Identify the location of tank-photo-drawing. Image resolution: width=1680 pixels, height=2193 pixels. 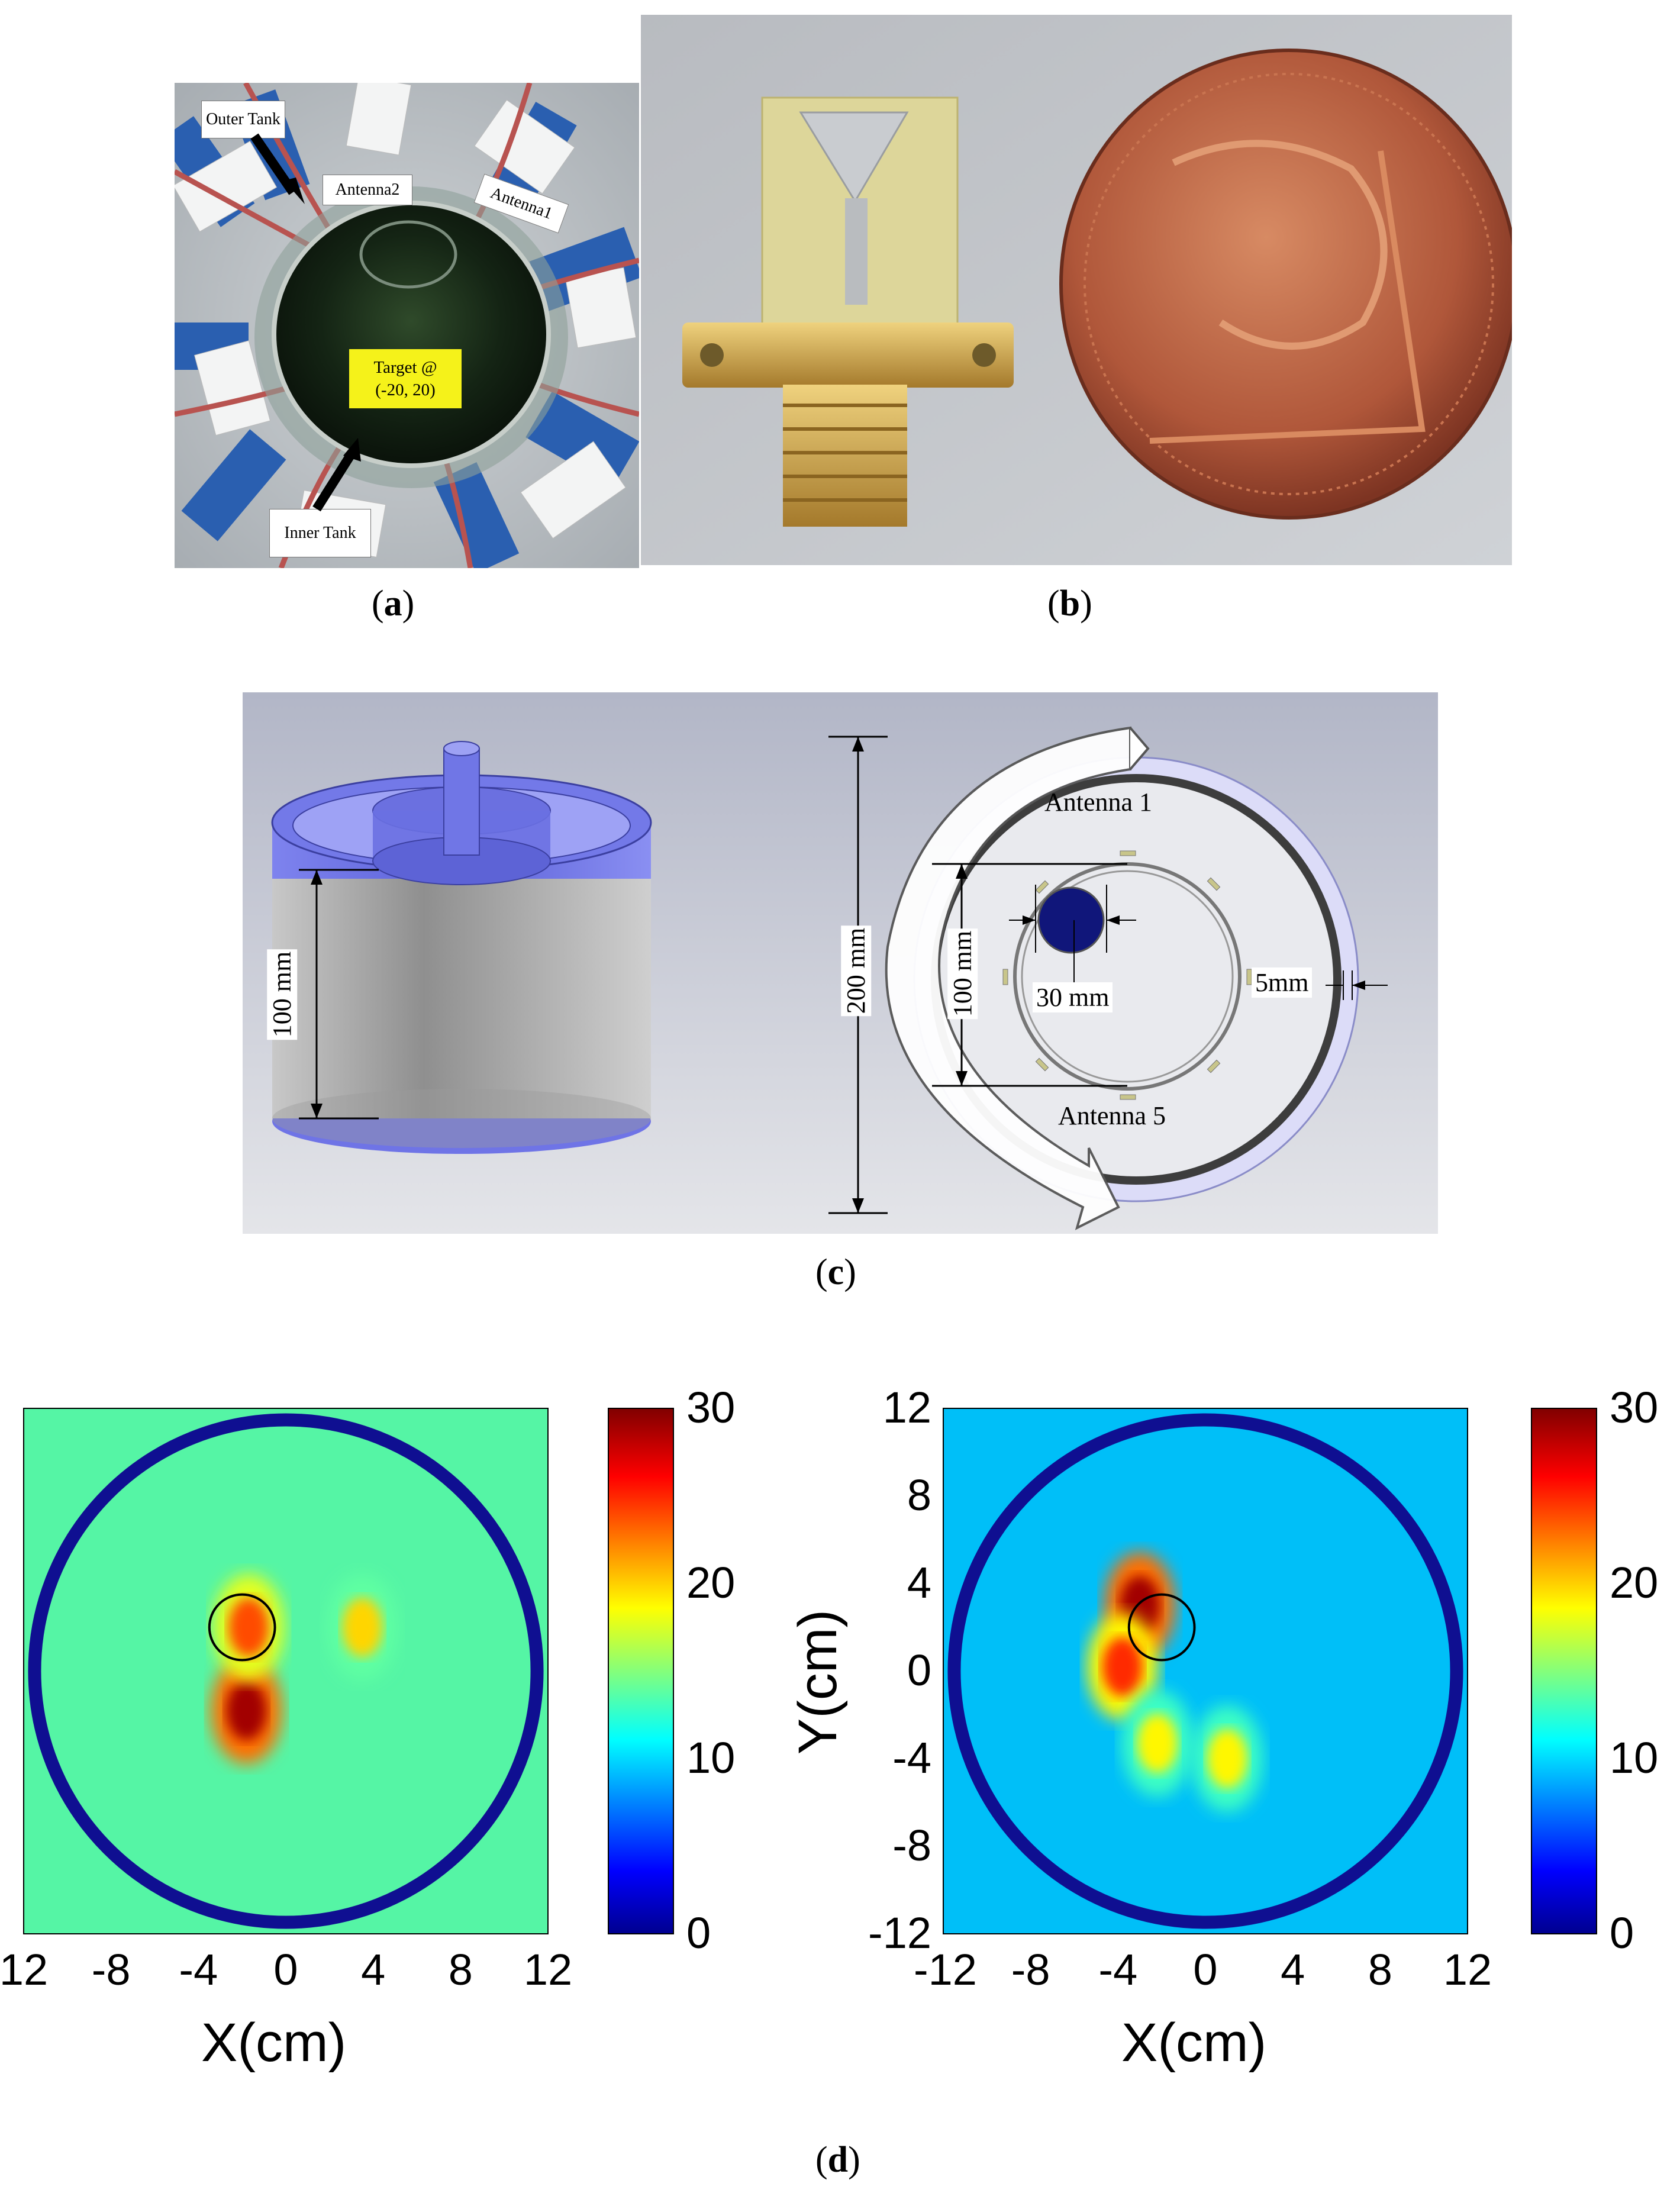
(407, 325).